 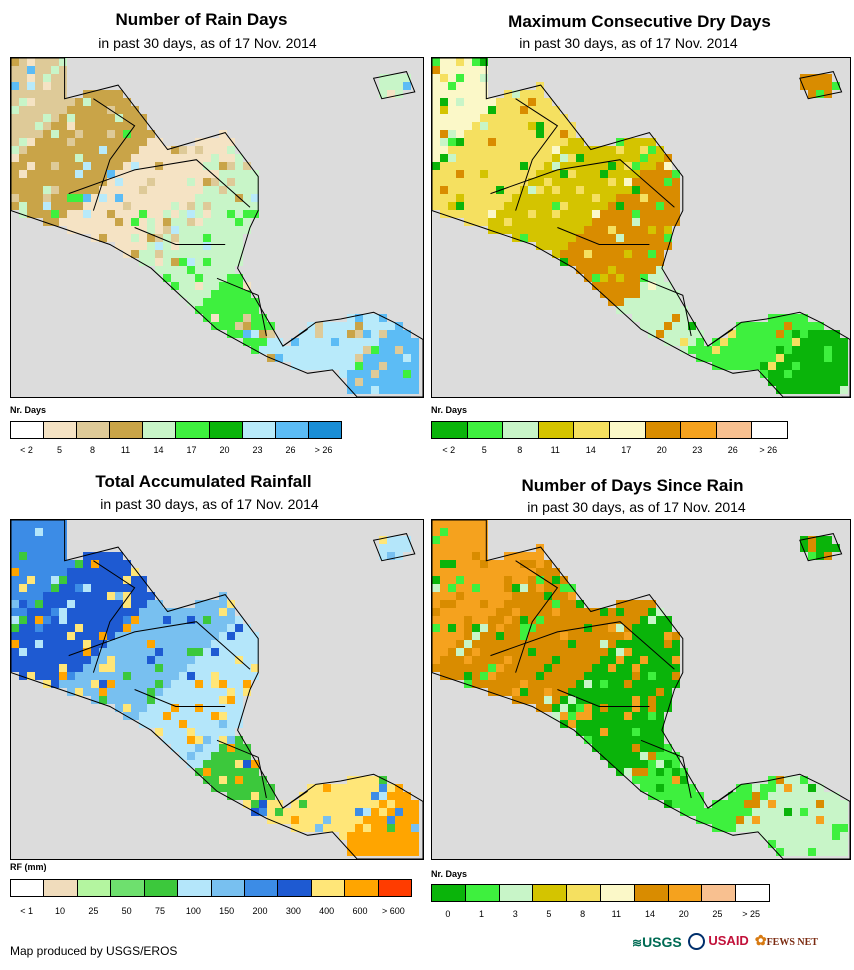 What do you see at coordinates (752, 893) in the screenshot?
I see `legend-swatch` at bounding box center [752, 893].